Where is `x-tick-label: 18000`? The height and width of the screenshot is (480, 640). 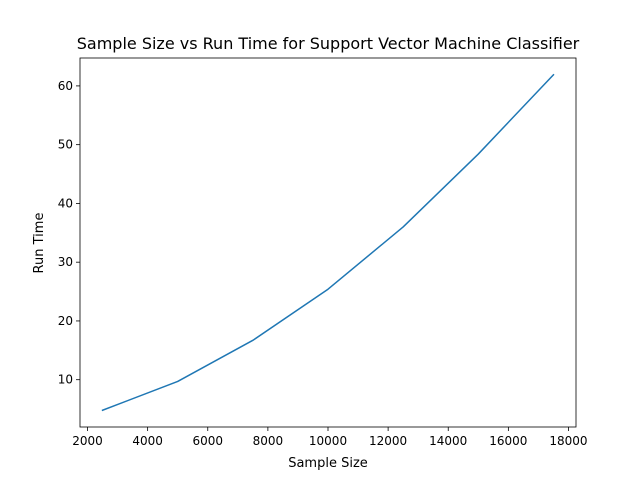
x-tick-label: 18000 is located at coordinates (568, 441).